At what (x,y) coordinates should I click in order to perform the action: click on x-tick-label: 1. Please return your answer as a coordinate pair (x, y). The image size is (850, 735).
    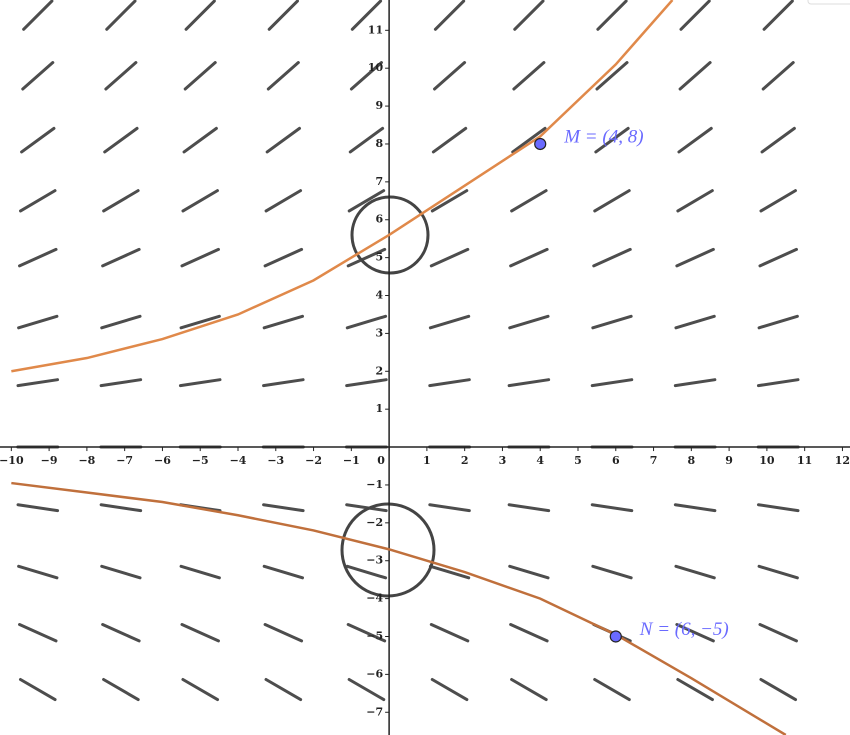
    Looking at the image, I should click on (427, 460).